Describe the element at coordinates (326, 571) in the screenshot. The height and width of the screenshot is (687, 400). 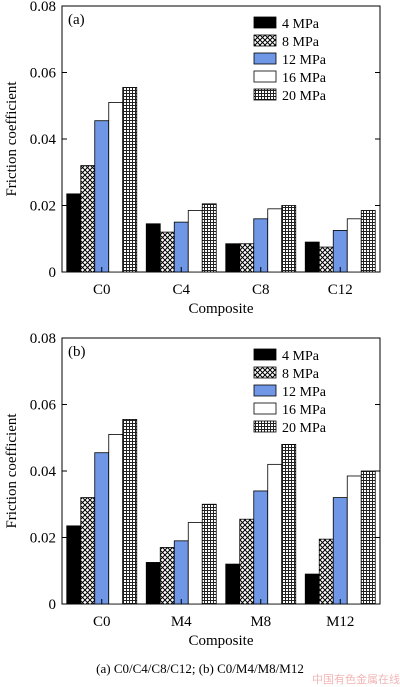
I see `bar-8-mpa-m12` at that location.